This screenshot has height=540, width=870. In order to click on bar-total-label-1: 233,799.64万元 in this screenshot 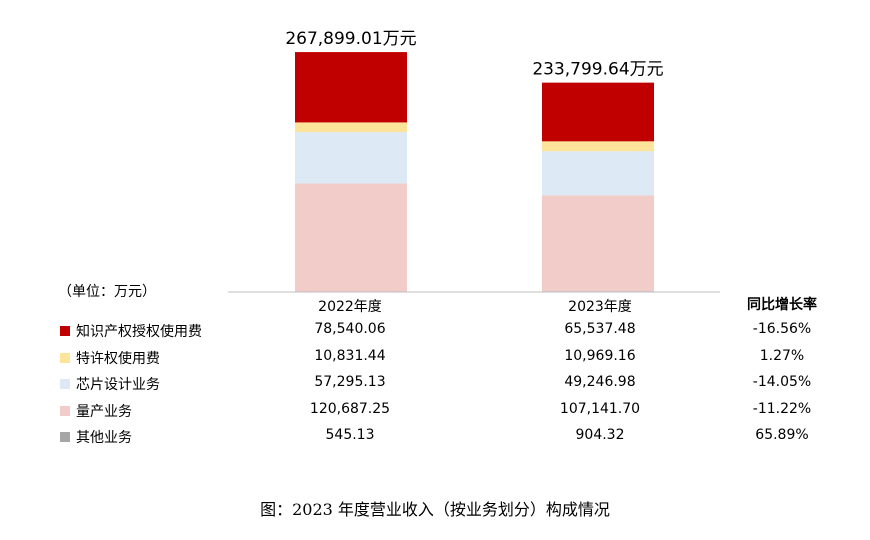, I will do `click(597, 70)`.